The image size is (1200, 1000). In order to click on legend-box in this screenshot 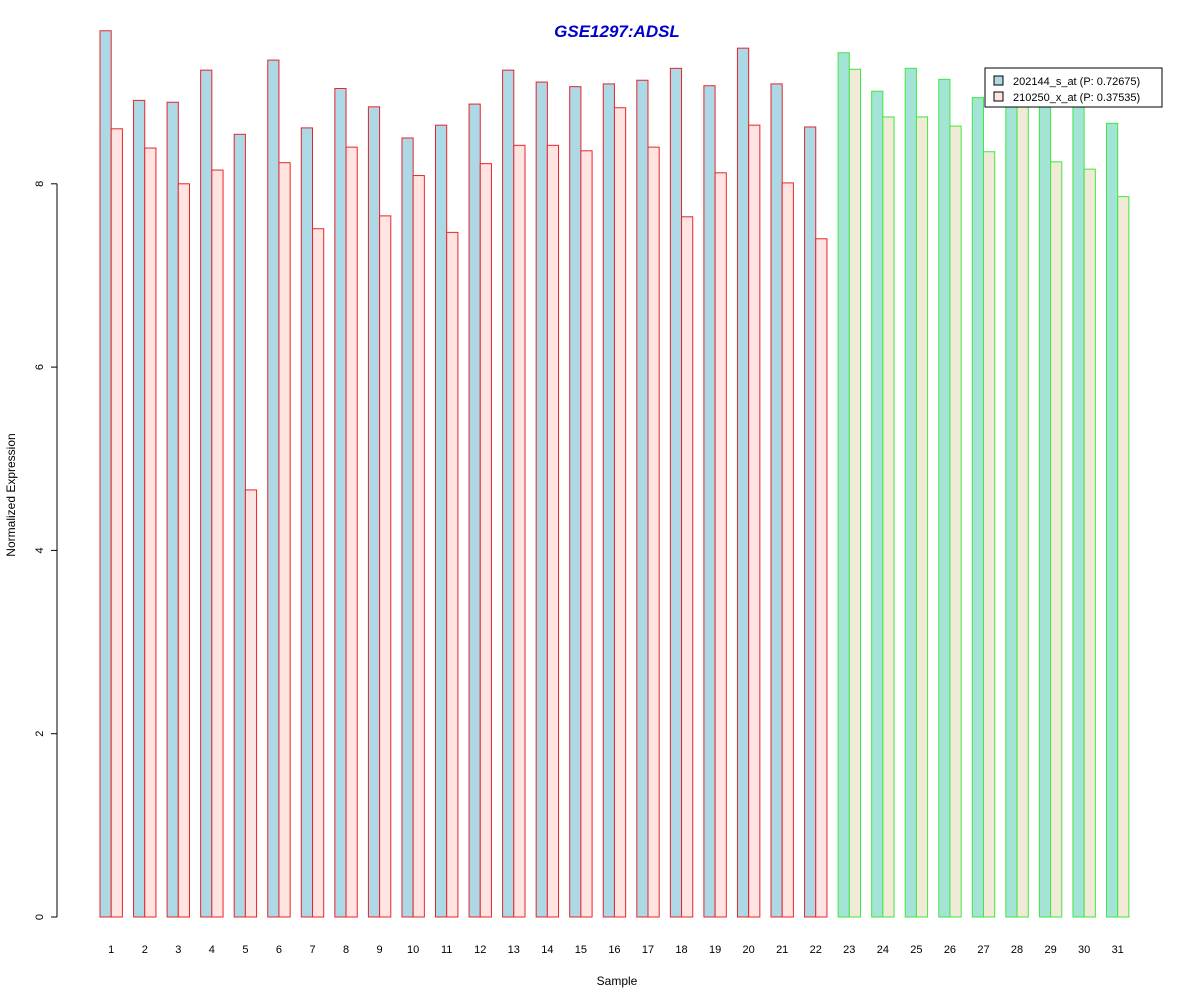, I will do `click(1073, 87)`.